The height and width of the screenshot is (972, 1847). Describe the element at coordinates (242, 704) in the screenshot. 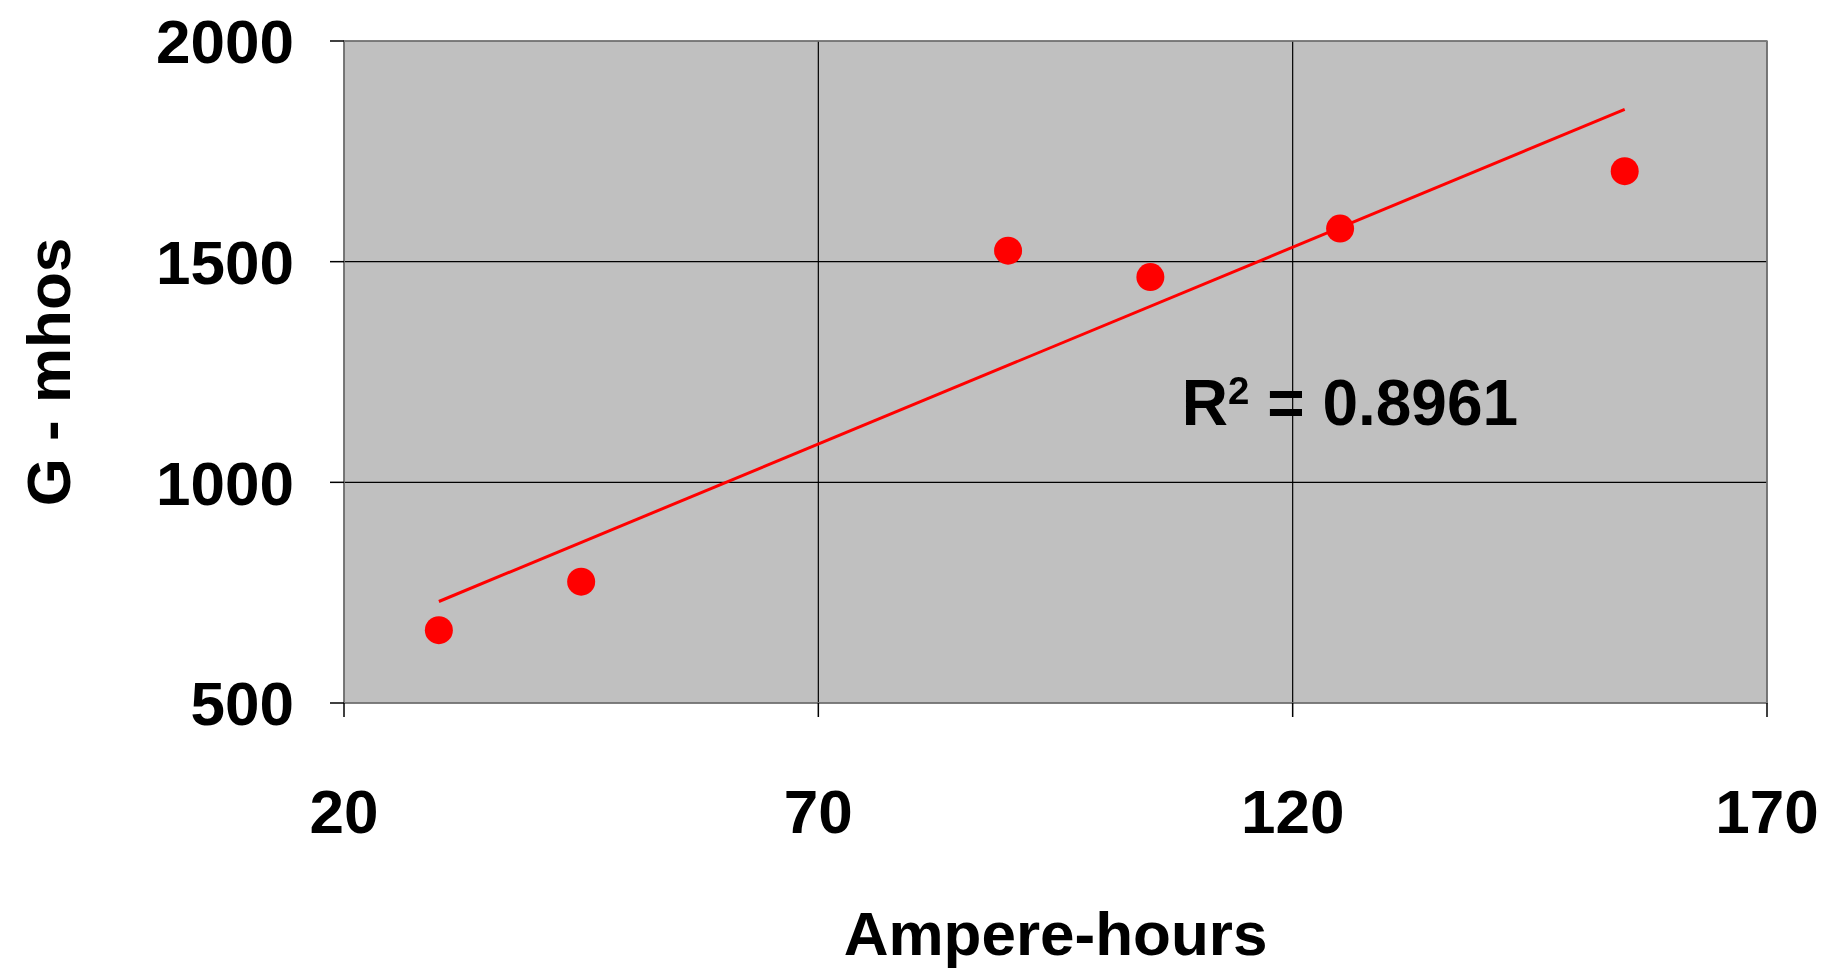

I see `y-tick-label: 500` at that location.